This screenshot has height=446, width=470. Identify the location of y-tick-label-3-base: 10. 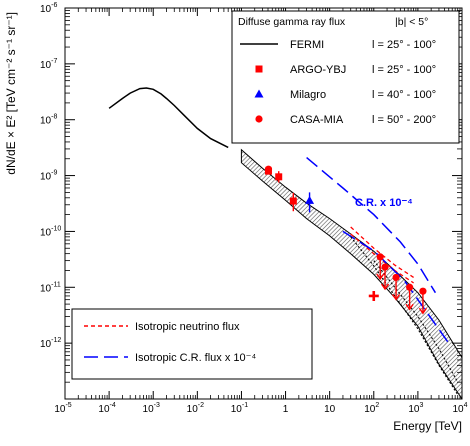
(46, 177).